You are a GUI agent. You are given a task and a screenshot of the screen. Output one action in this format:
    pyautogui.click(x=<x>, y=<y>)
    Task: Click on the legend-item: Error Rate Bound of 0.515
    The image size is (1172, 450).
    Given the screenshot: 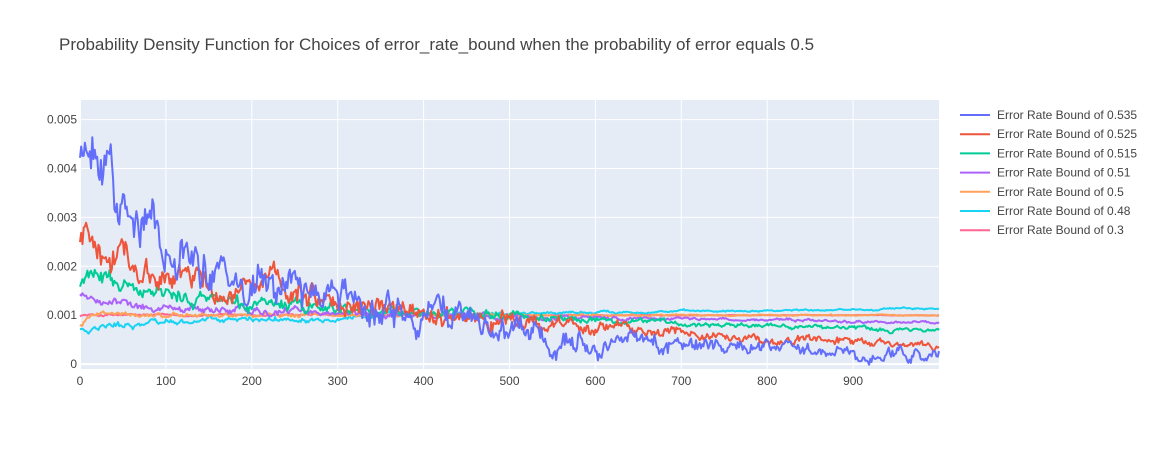 What is the action you would take?
    pyautogui.click(x=1048, y=153)
    